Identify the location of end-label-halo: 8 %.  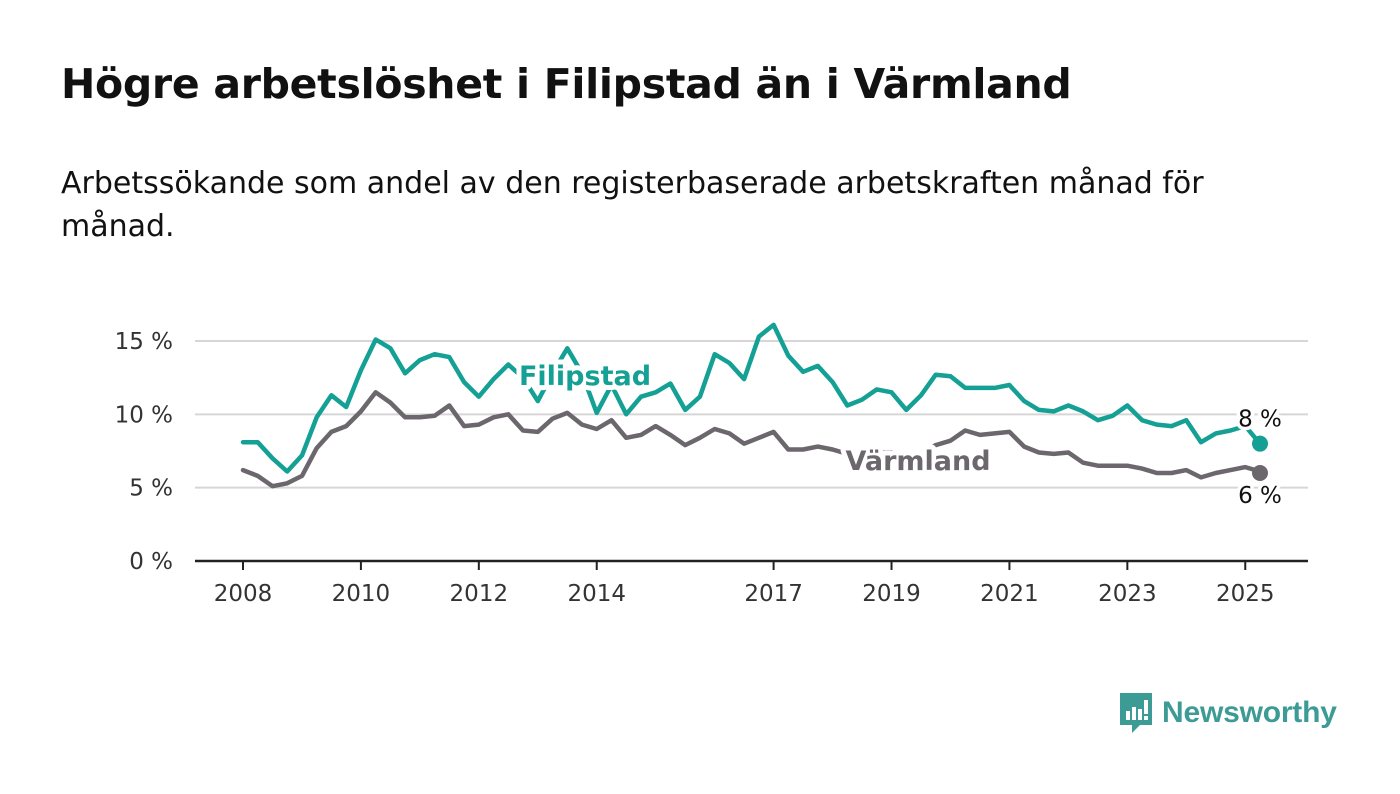
(1260, 420).